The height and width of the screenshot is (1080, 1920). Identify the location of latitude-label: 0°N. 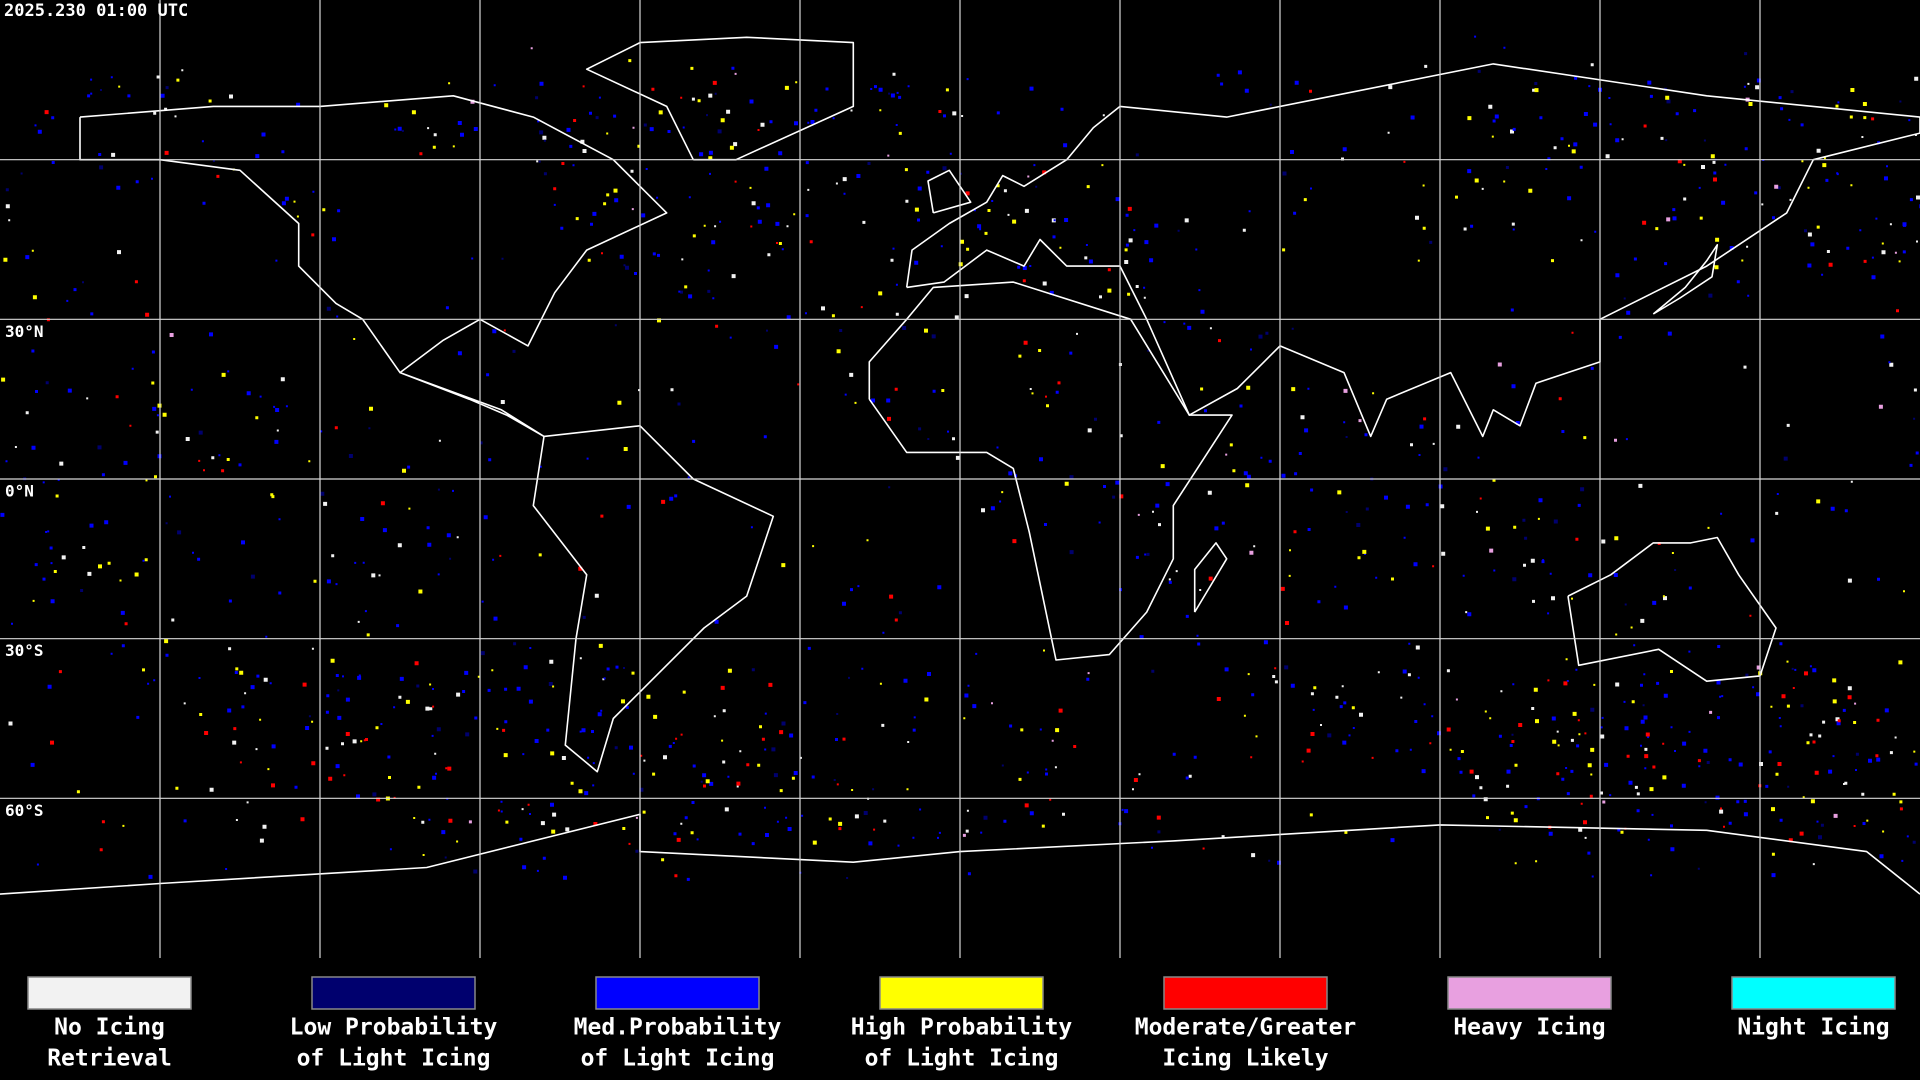
(19, 491).